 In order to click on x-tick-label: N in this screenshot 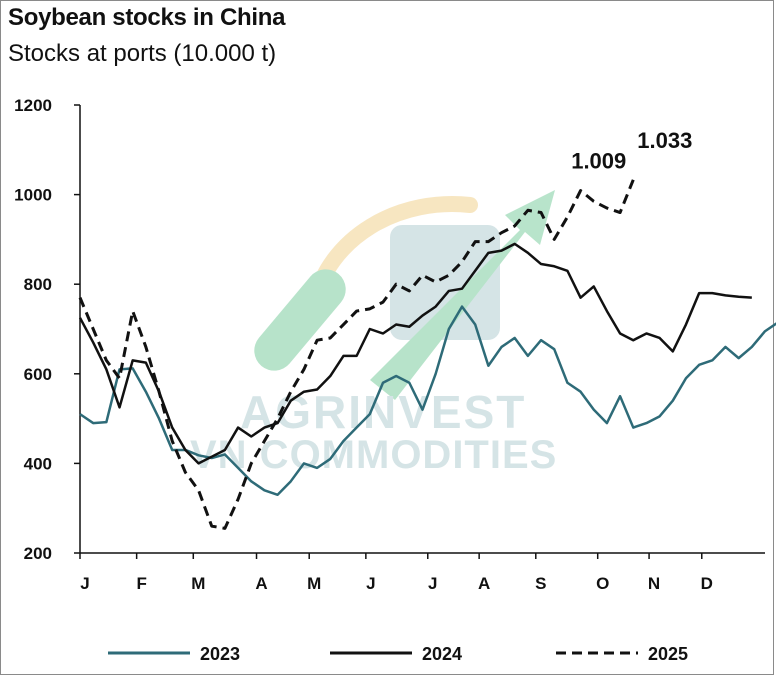, I will do `click(654, 583)`.